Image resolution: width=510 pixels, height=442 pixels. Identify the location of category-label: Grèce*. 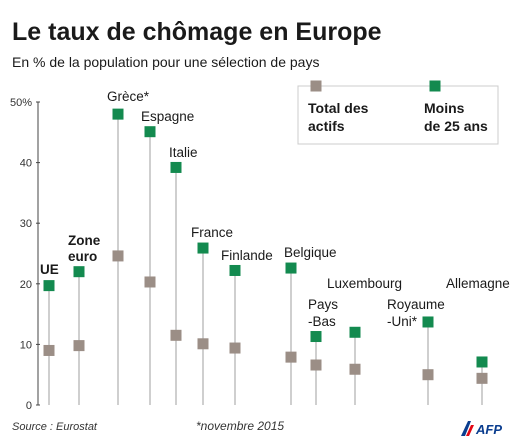
(128, 96).